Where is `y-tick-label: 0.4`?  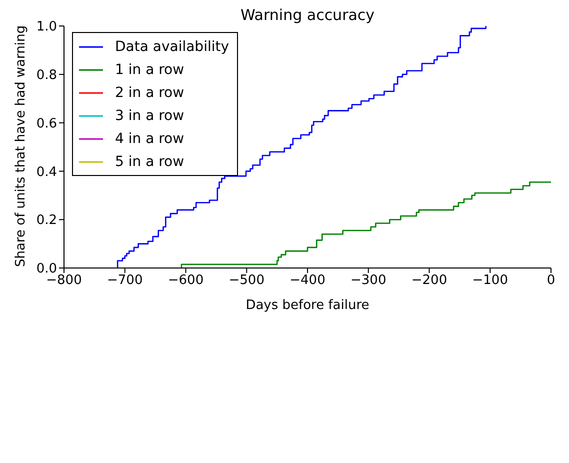
y-tick-label: 0.4 is located at coordinates (46, 172).